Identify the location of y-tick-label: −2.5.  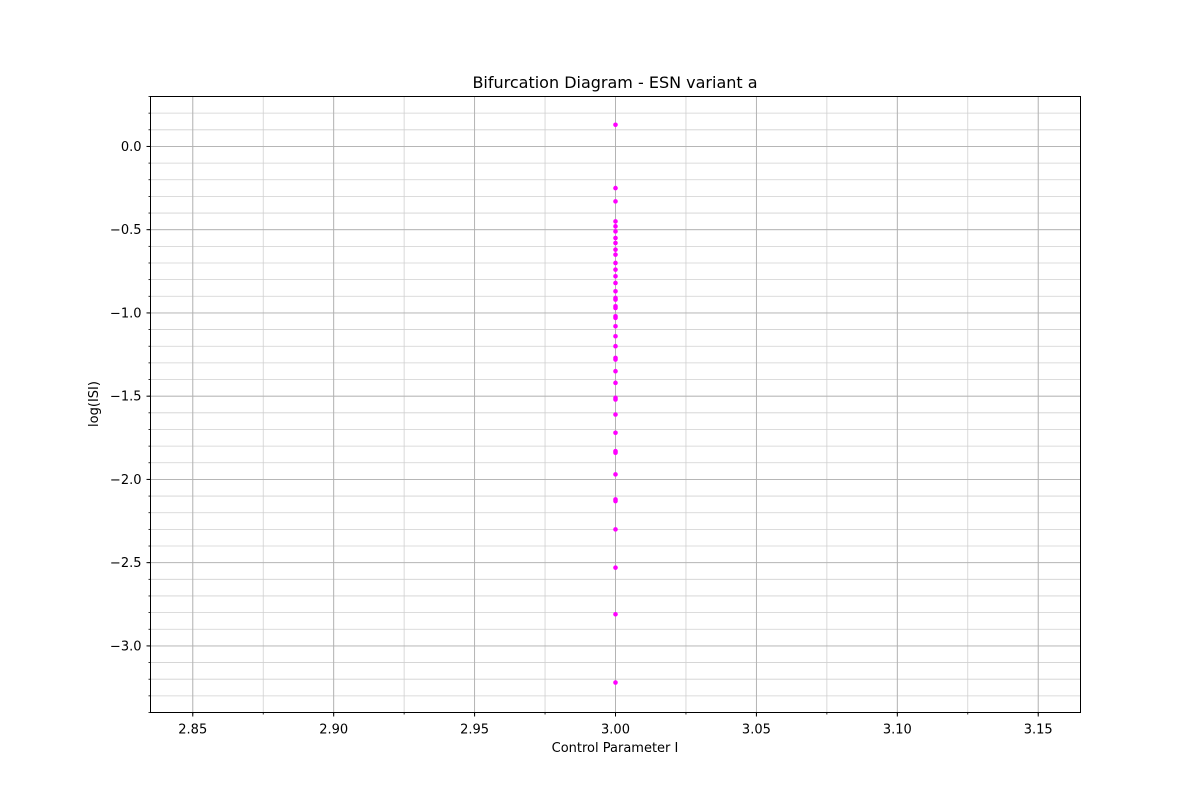
(126, 563).